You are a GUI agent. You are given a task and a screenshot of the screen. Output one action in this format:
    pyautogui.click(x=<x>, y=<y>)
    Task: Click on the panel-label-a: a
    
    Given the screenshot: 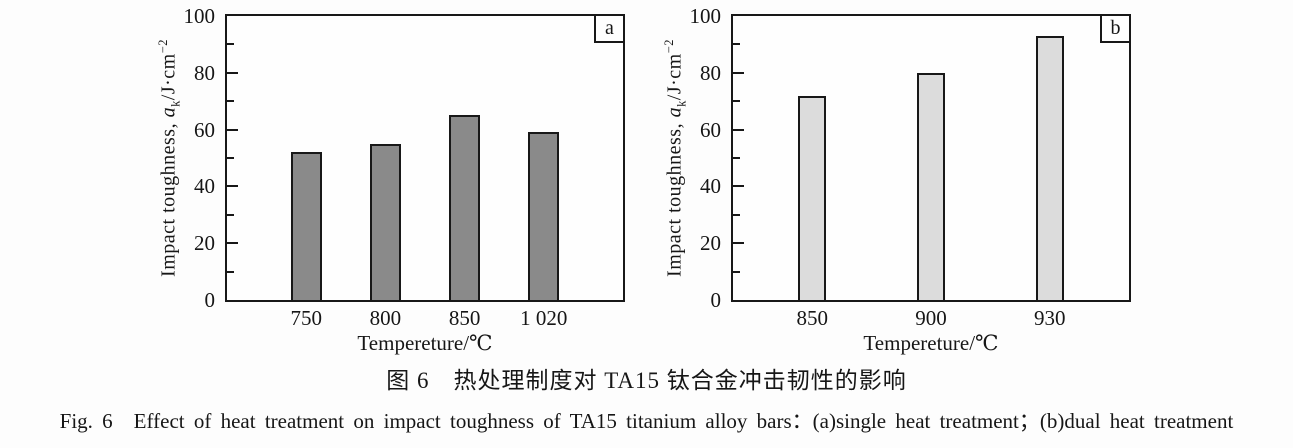 What is the action you would take?
    pyautogui.click(x=609, y=28)
    